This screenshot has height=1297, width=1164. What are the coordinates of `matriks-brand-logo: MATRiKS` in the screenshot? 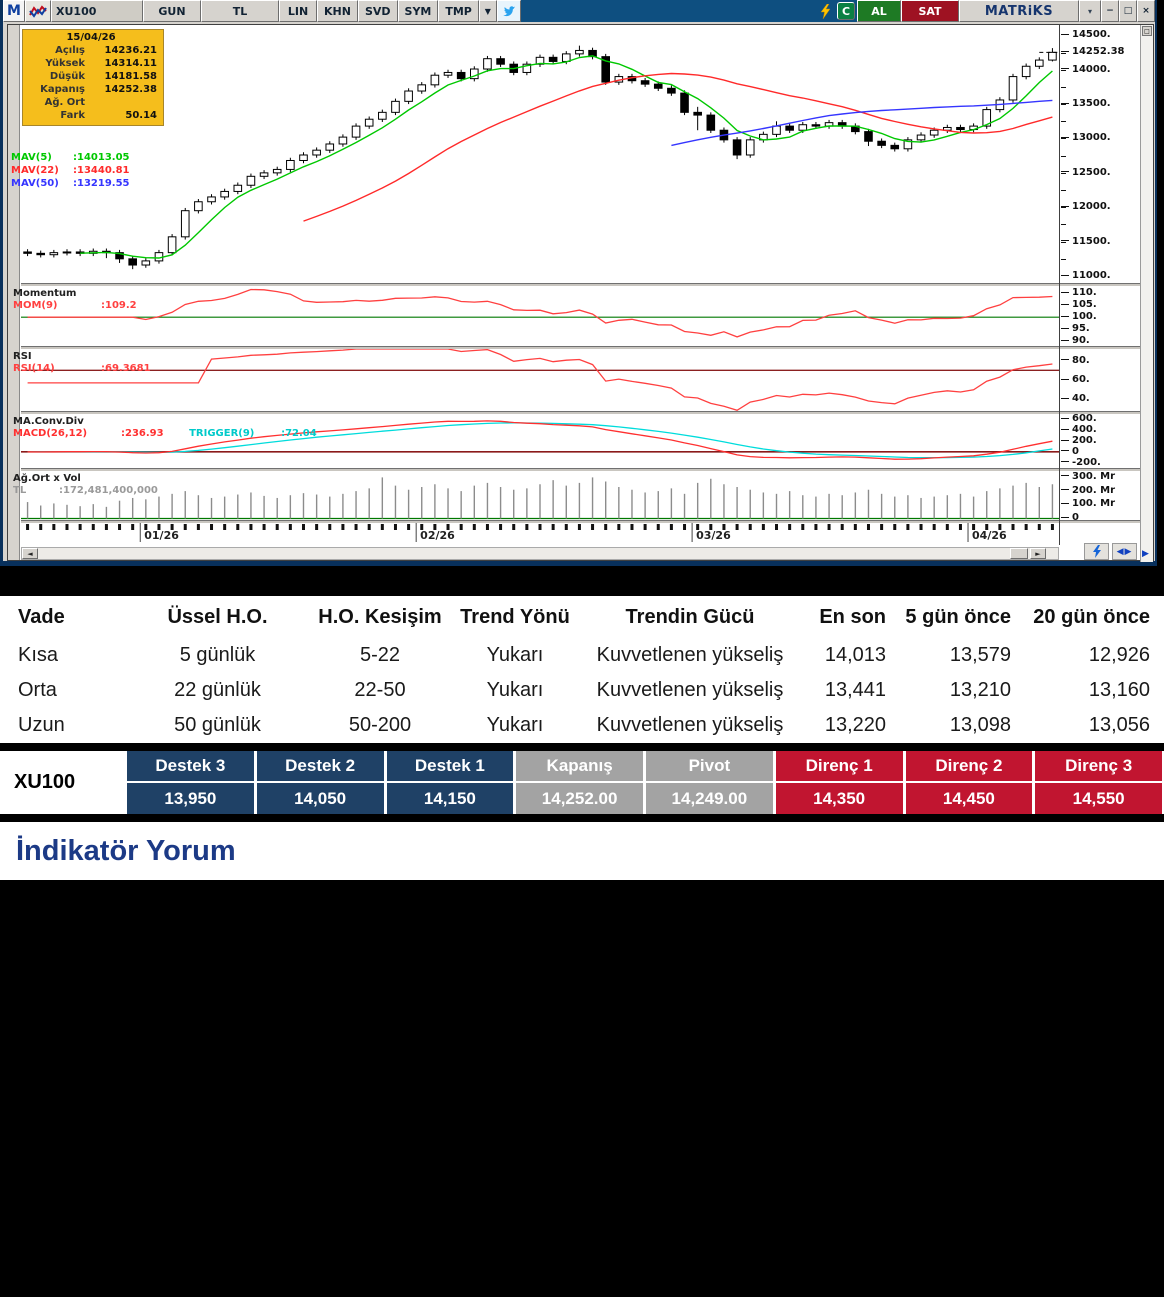 It's located at (1019, 11).